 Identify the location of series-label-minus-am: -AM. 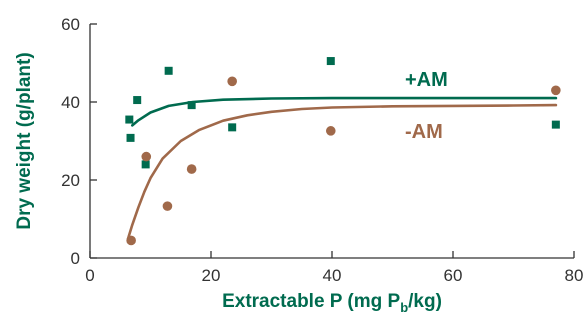
(424, 132).